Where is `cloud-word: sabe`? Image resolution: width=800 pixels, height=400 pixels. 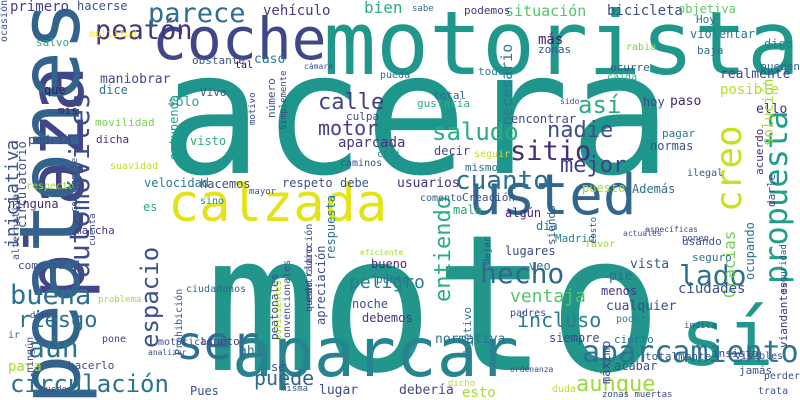 cloud-word: sabe is located at coordinates (423, 9).